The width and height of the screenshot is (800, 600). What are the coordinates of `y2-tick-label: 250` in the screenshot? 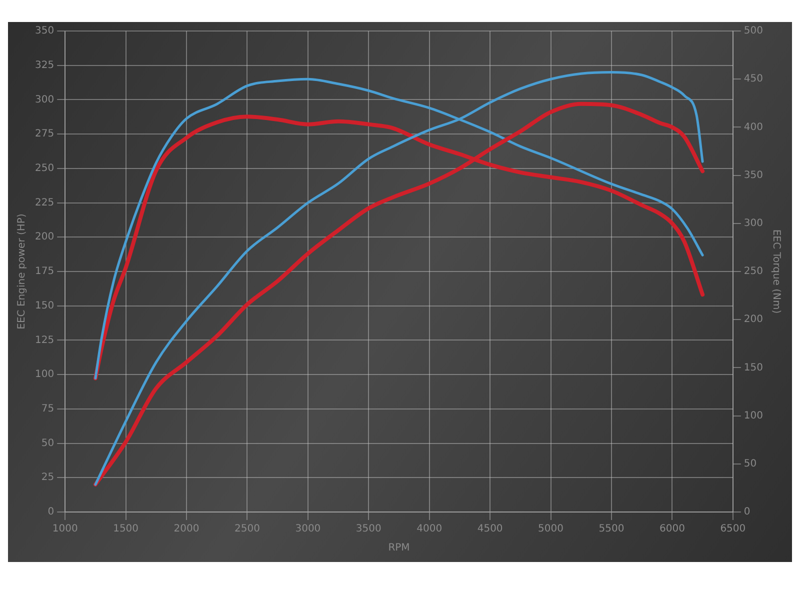 It's located at (754, 272).